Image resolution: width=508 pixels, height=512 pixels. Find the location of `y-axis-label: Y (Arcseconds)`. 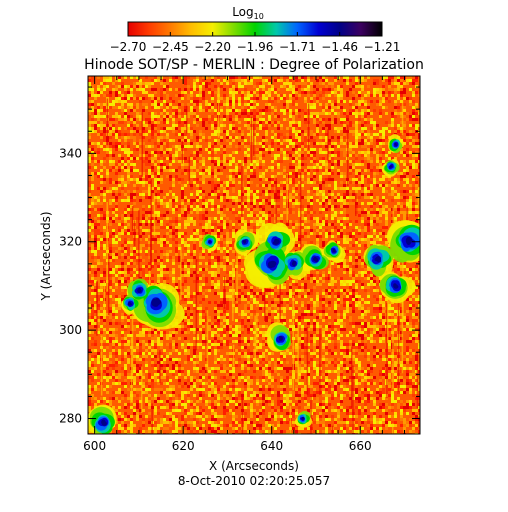

y-axis-label: Y (Arcseconds) is located at coordinates (46, 256).